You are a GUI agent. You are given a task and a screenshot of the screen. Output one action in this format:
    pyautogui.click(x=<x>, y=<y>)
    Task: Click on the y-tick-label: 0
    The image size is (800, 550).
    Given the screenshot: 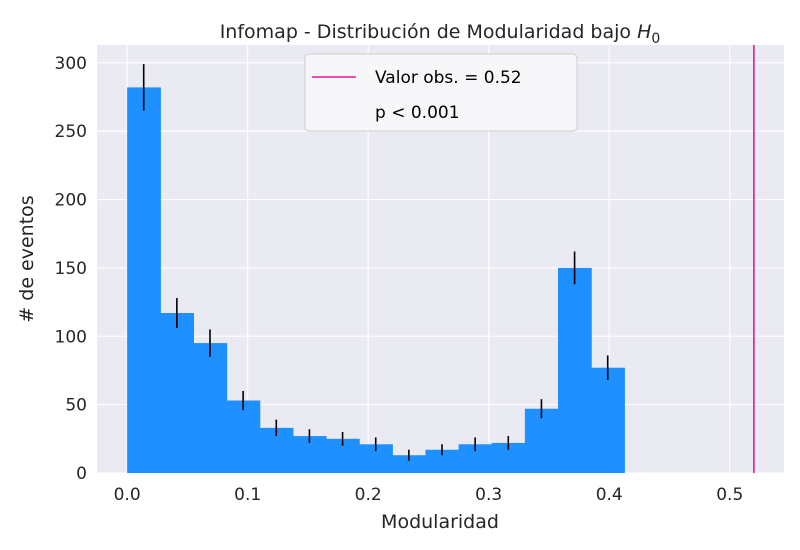 What is the action you would take?
    pyautogui.click(x=81, y=474)
    